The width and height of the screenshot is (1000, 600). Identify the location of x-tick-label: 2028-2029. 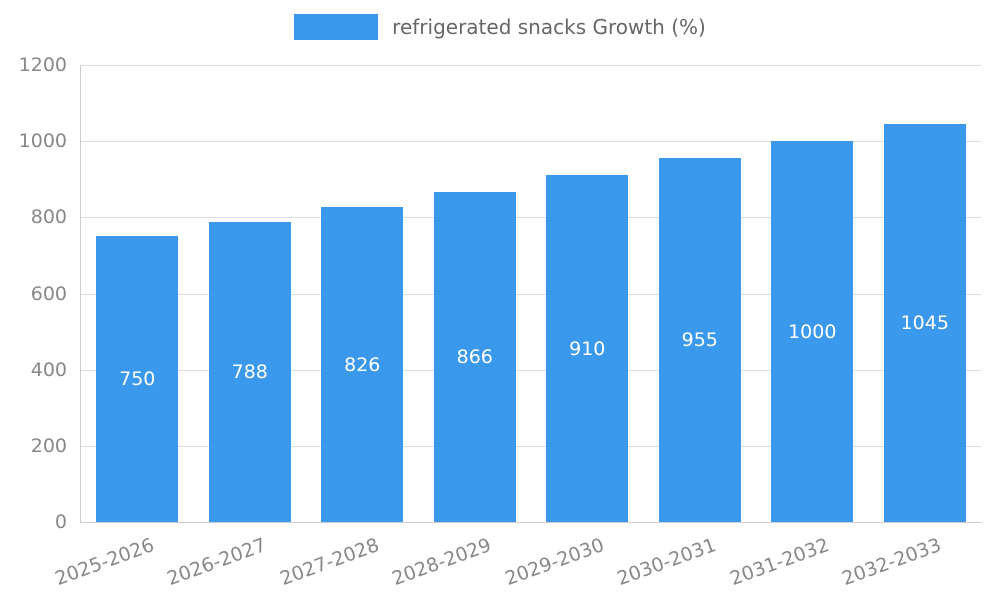
(442, 562).